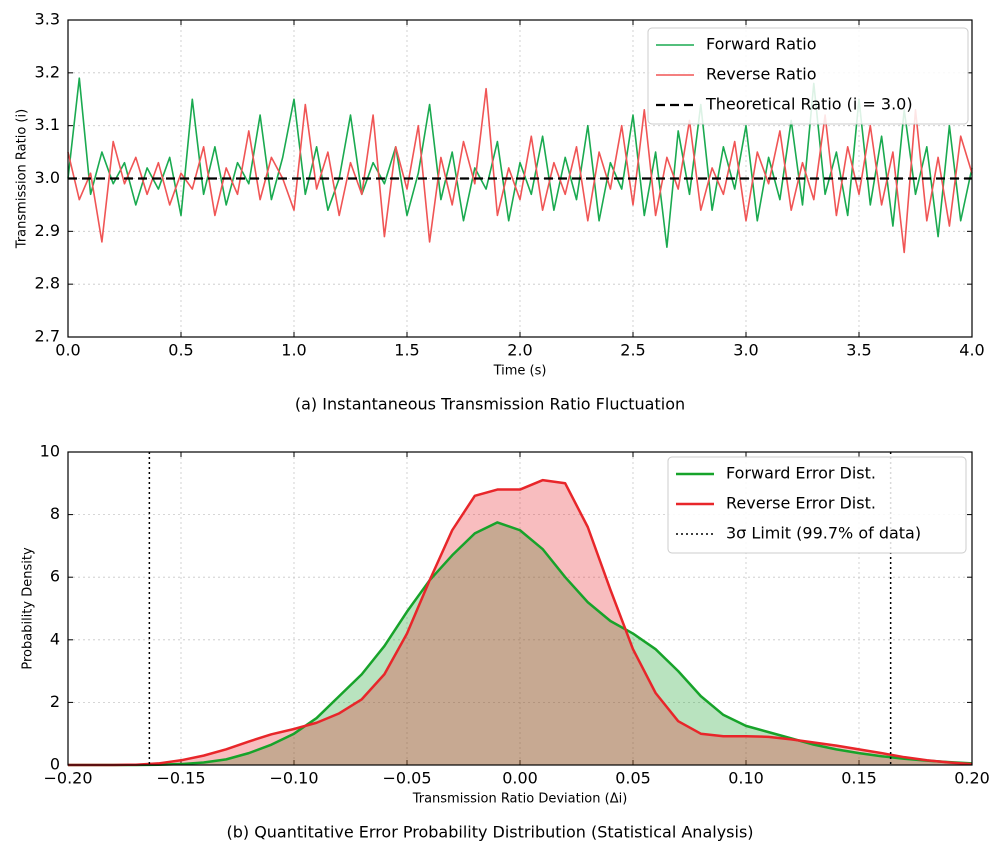 The image size is (1004, 854). I want to click on y-axis-label: Probability Density, so click(28, 608).